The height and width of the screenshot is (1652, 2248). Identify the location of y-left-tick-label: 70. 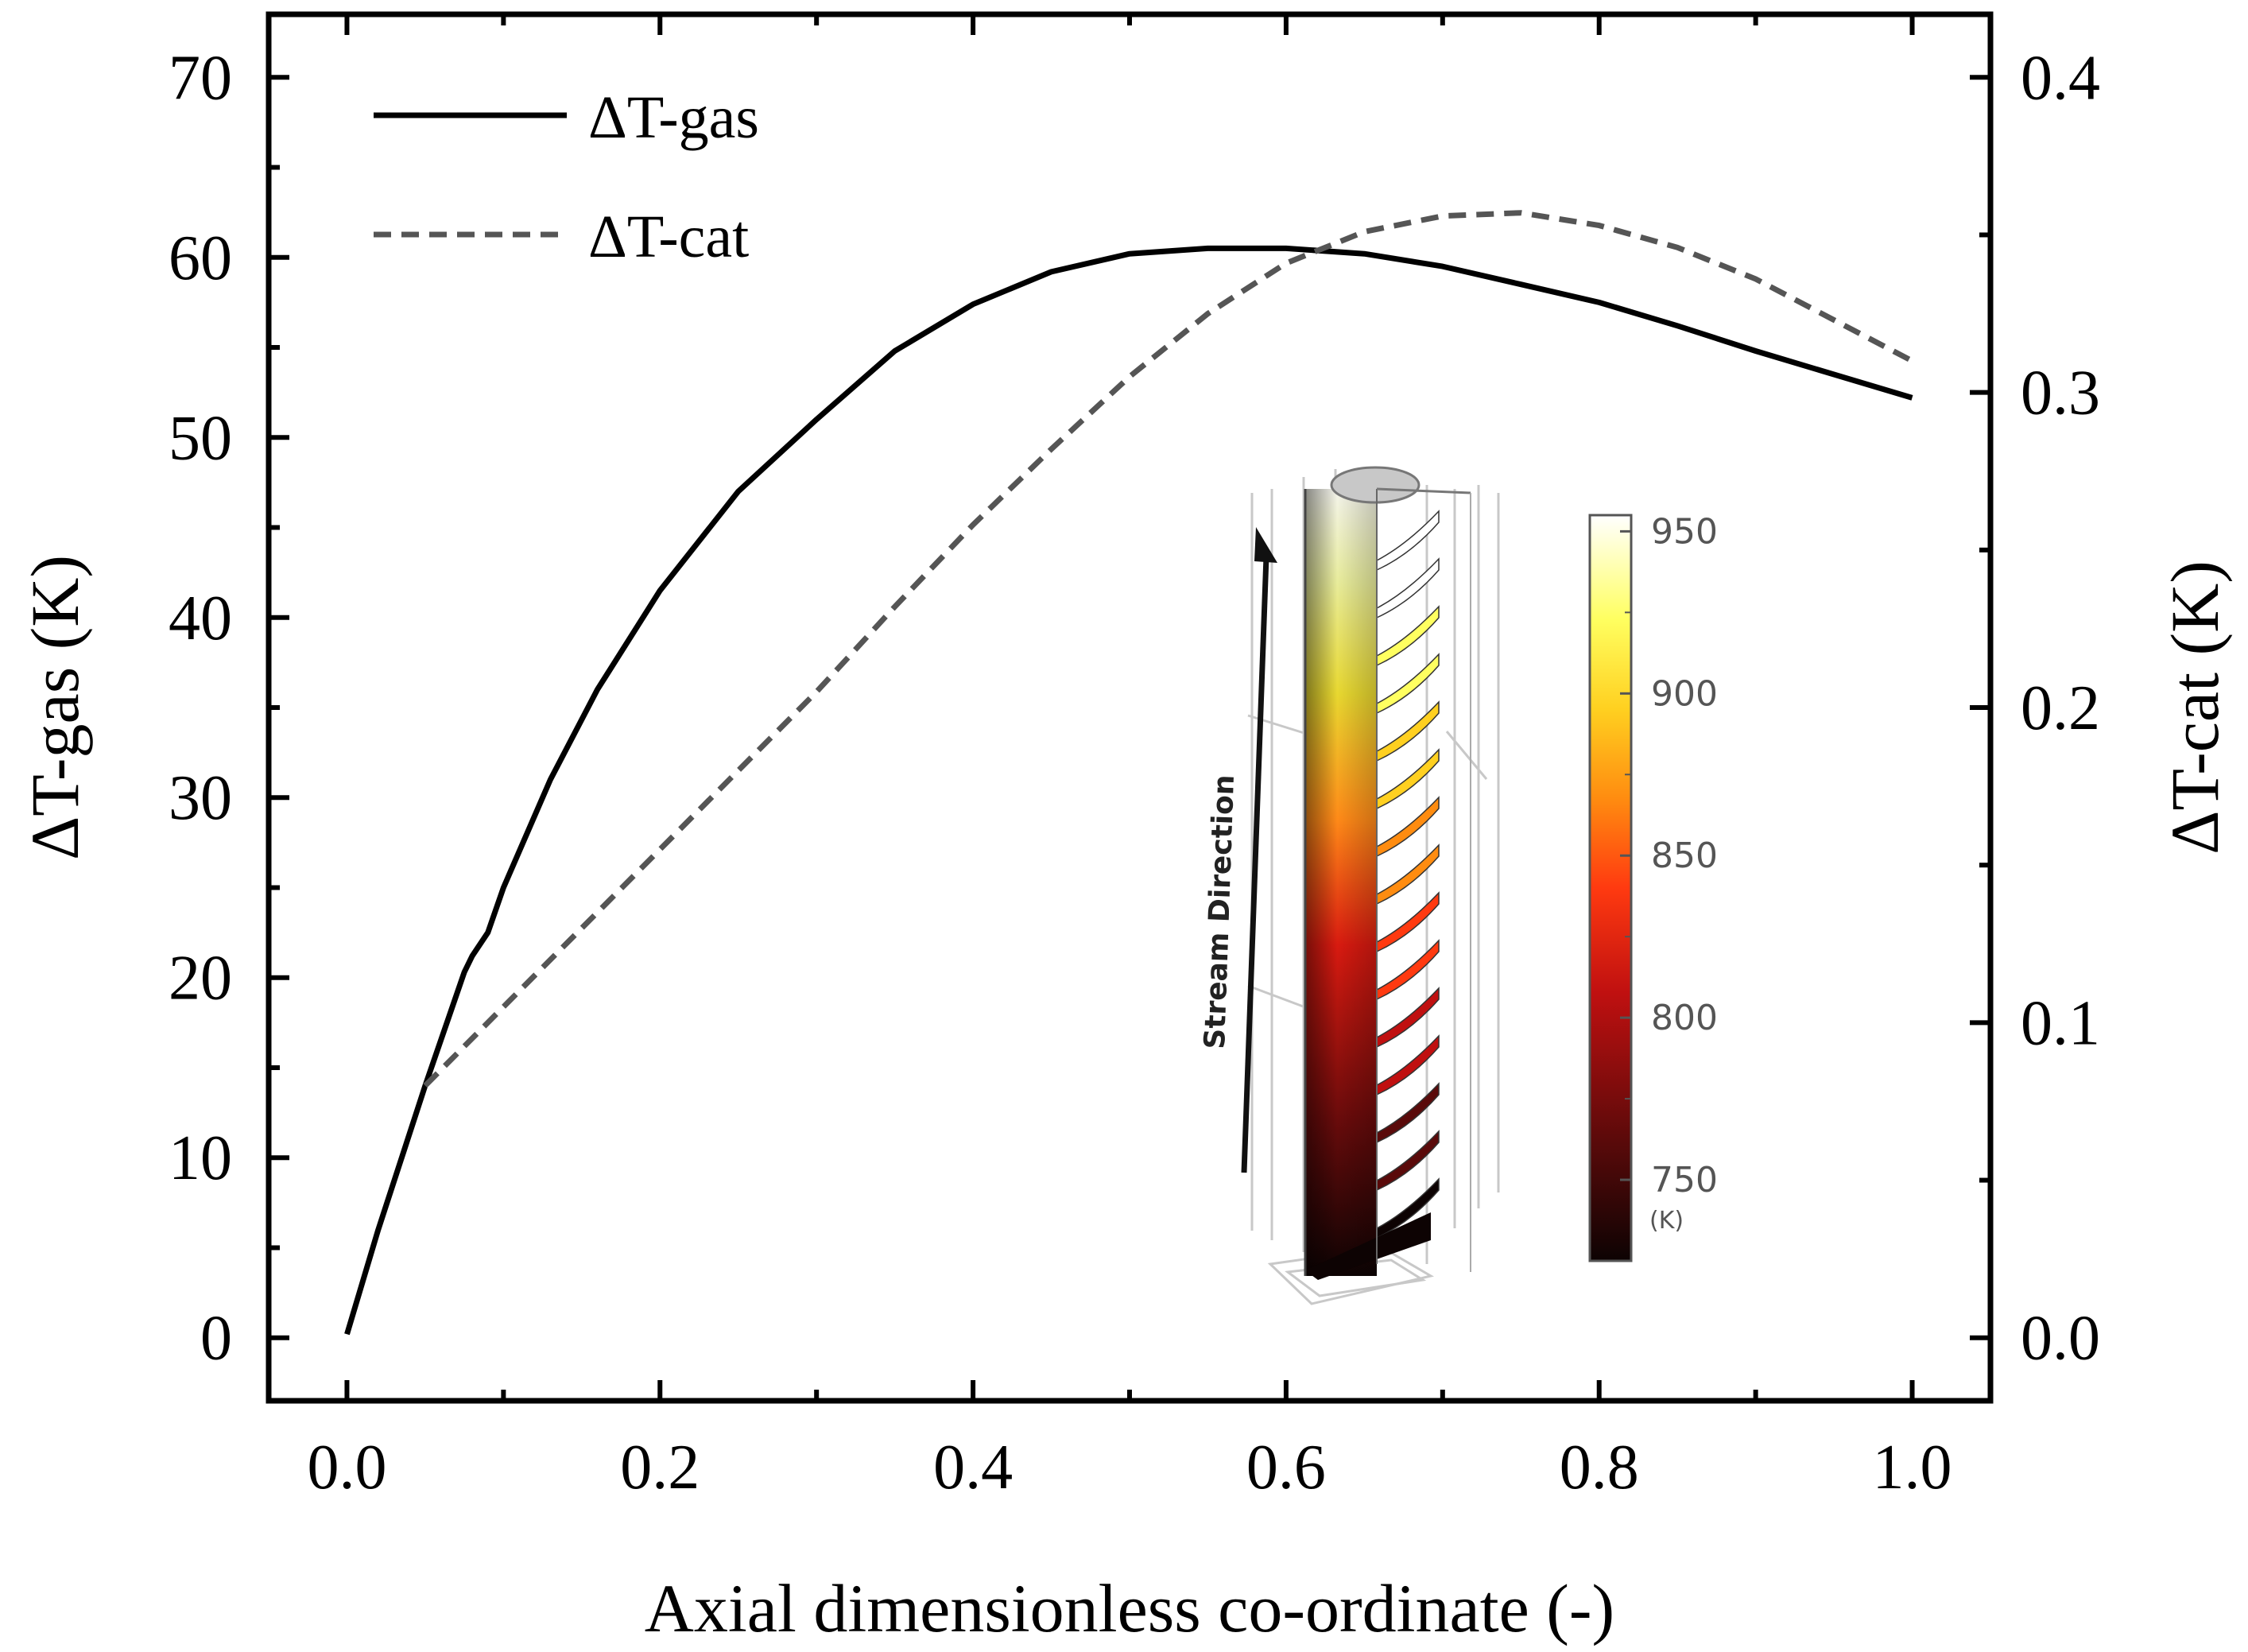
(200, 78).